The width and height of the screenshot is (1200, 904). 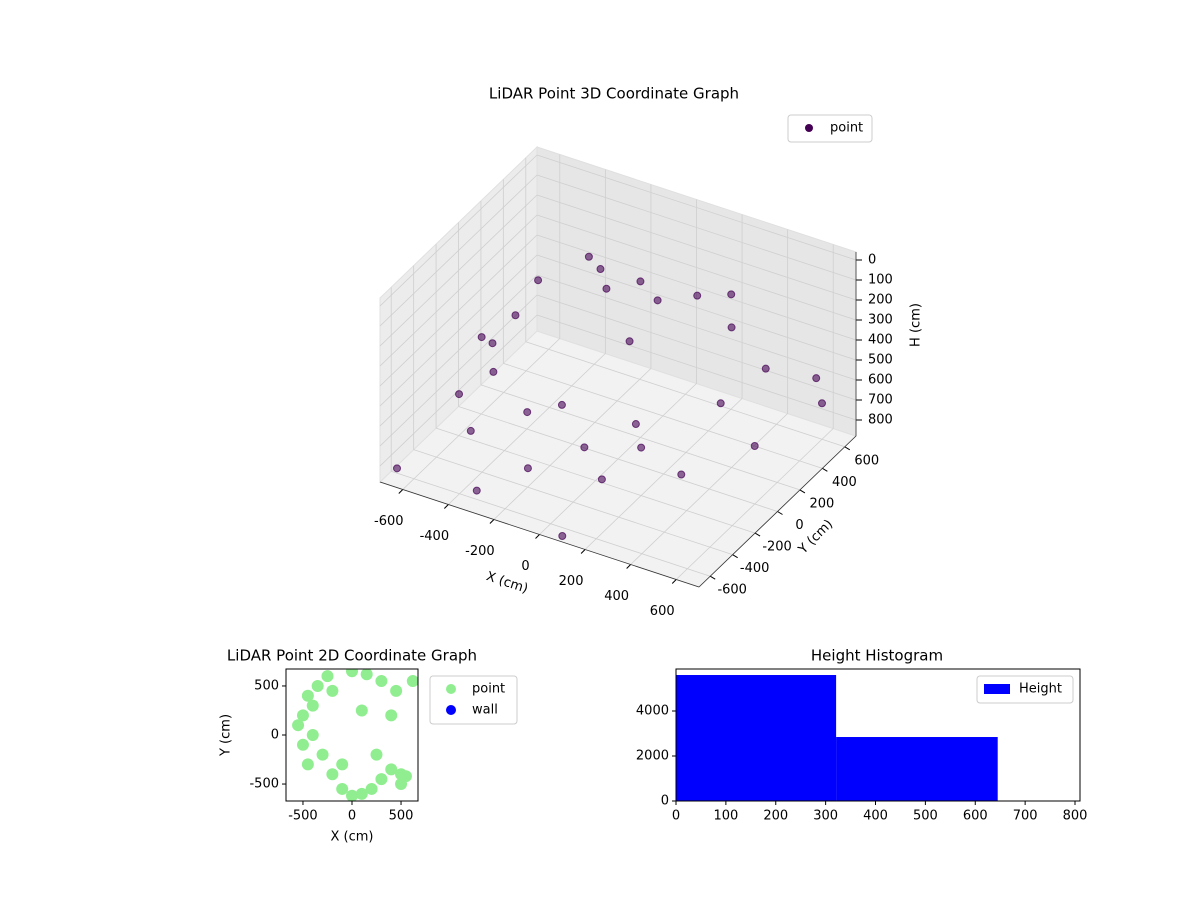 What do you see at coordinates (525, 566) in the screenshot?
I see `x-tick-label: 0` at bounding box center [525, 566].